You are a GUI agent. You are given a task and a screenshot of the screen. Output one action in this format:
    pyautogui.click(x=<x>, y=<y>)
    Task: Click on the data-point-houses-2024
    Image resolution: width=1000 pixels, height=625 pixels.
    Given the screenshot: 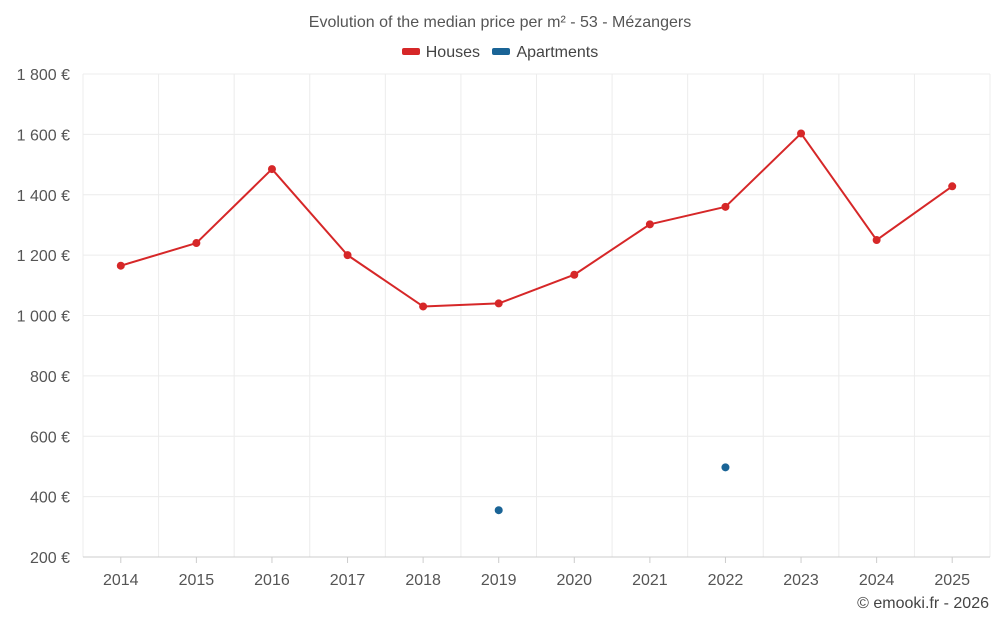 What is the action you would take?
    pyautogui.click(x=876, y=240)
    